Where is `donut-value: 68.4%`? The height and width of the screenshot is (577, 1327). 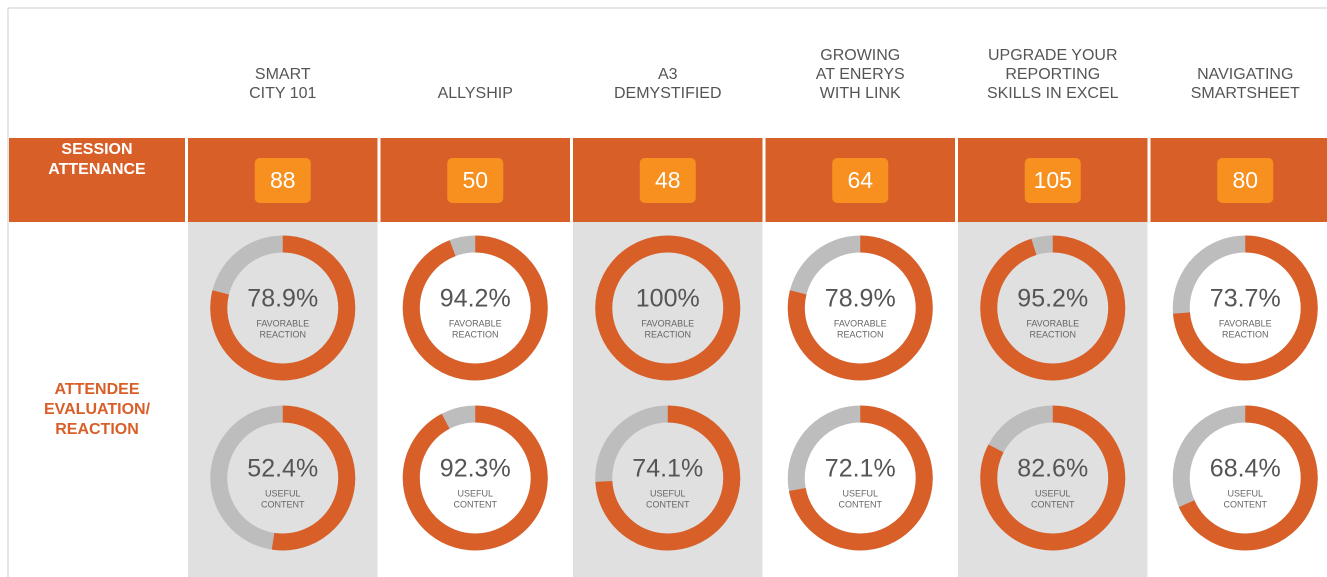
donut-value: 68.4% is located at coordinates (1245, 469).